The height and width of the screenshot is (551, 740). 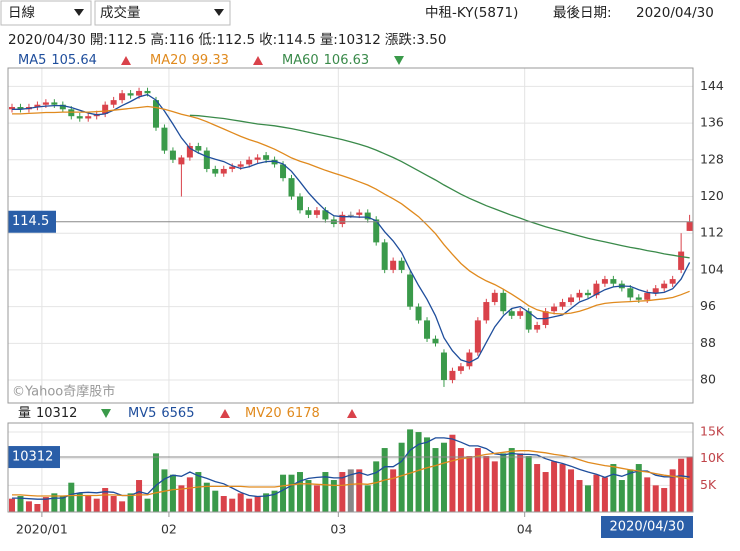 What do you see at coordinates (525, 529) in the screenshot?
I see `x-tick-label: 04` at bounding box center [525, 529].